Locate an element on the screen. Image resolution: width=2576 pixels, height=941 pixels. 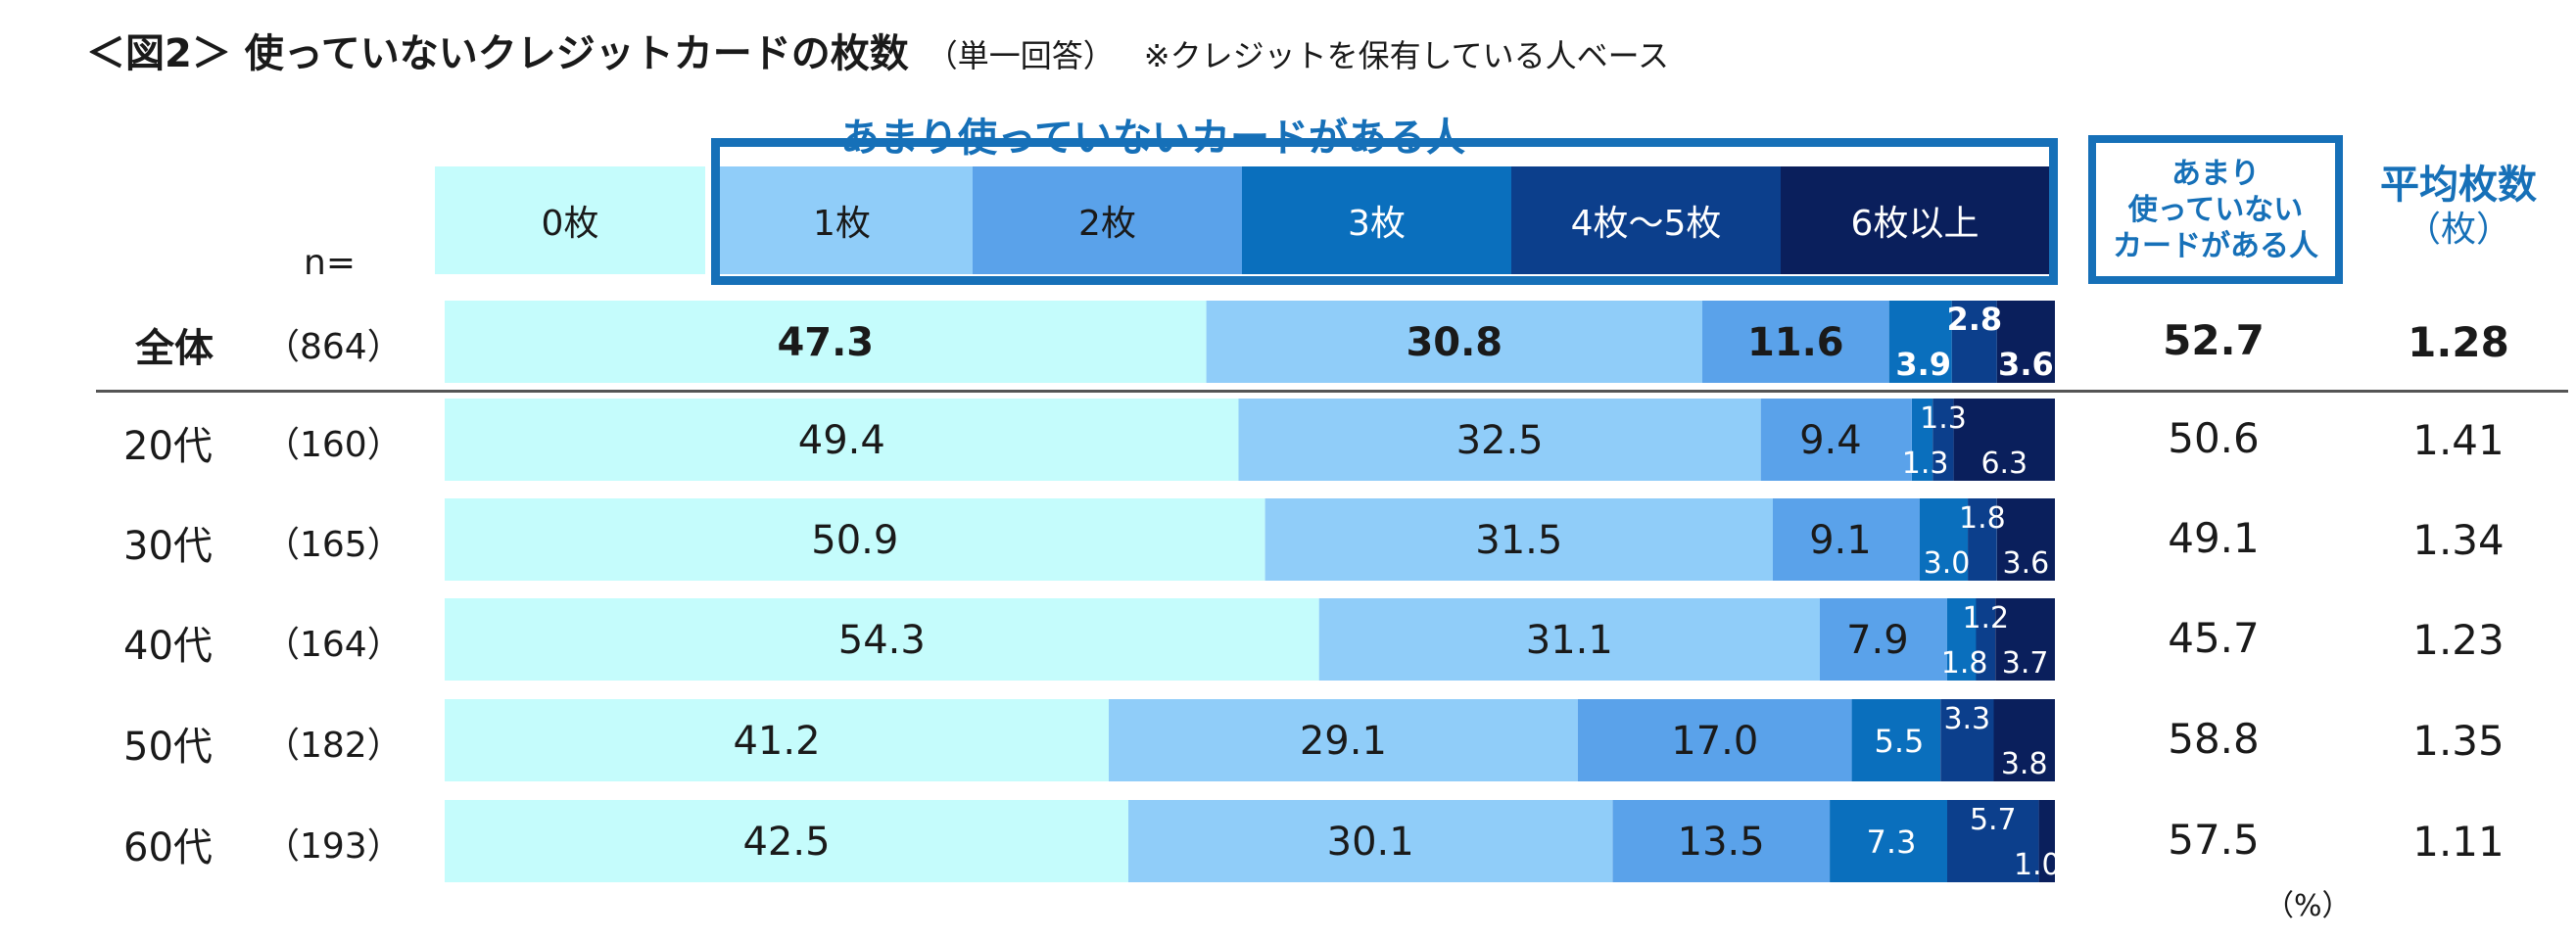
bar-value-label: 50.9 is located at coordinates (854, 540).